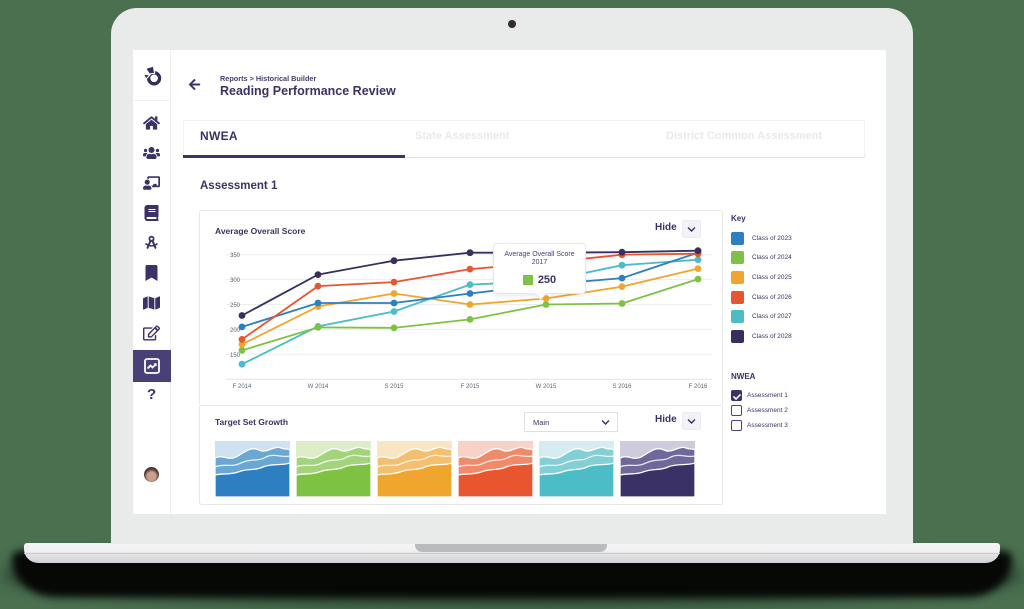 The image size is (1024, 609). Describe the element at coordinates (235, 356) in the screenshot. I see `svg-text: 150` at that location.